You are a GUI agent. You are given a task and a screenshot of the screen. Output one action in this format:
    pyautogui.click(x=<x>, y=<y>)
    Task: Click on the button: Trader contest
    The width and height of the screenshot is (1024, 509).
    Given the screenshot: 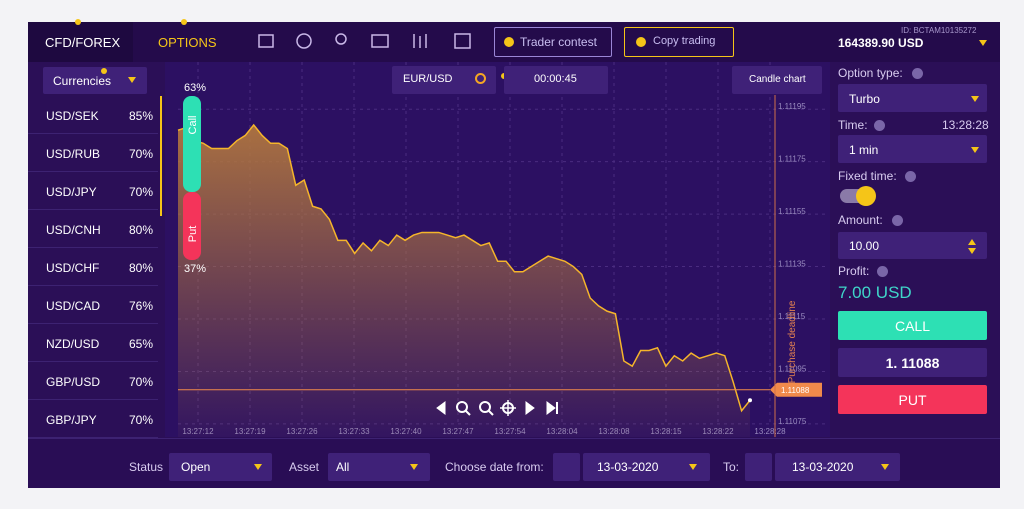 What is the action you would take?
    pyautogui.click(x=558, y=42)
    